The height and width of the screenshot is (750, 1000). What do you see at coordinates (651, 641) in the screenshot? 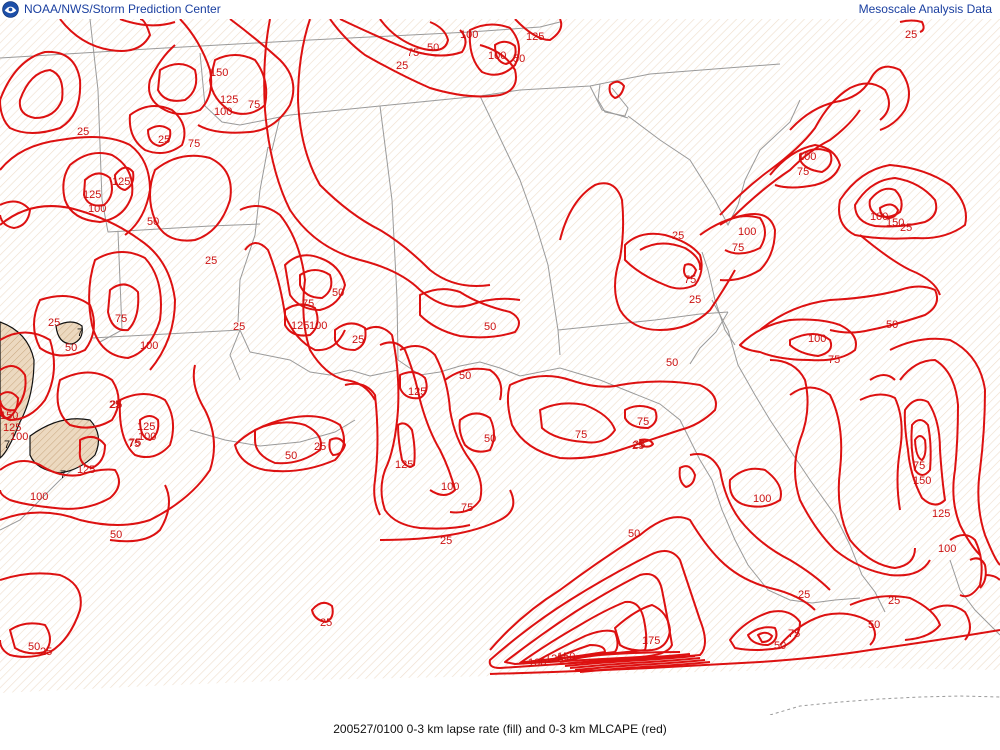
I see `contour-label: 175` at bounding box center [651, 641].